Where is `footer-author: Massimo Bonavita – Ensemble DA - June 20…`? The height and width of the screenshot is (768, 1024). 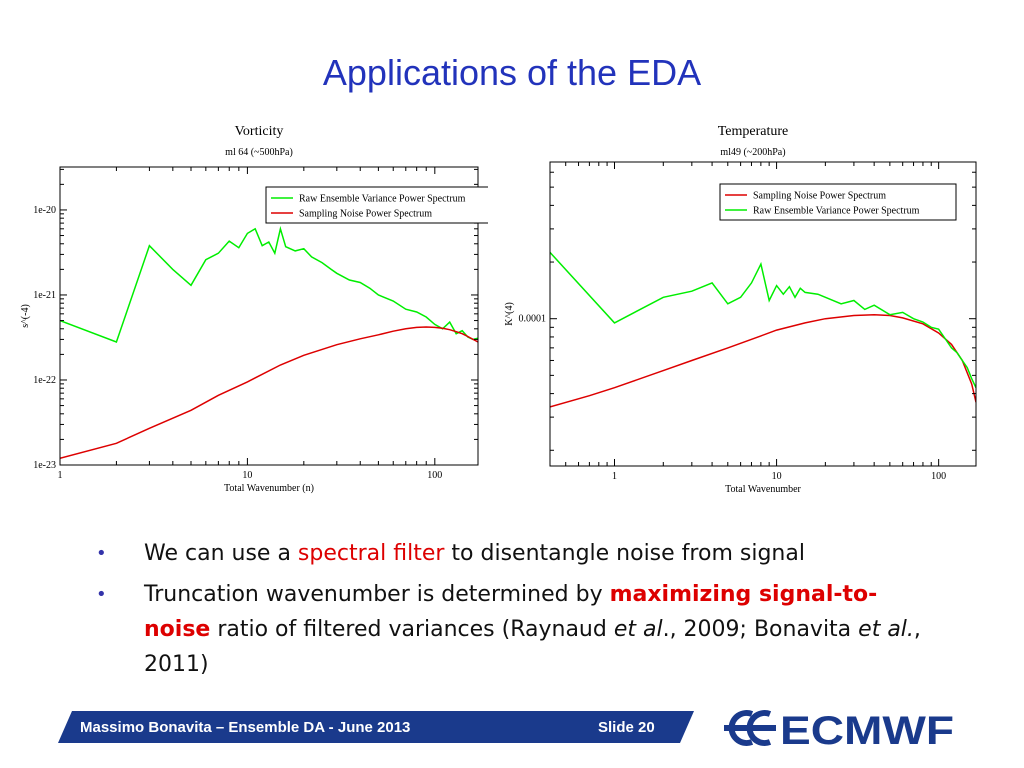
footer-author: Massimo Bonavita – Ensemble DA - June 20… is located at coordinates (245, 727).